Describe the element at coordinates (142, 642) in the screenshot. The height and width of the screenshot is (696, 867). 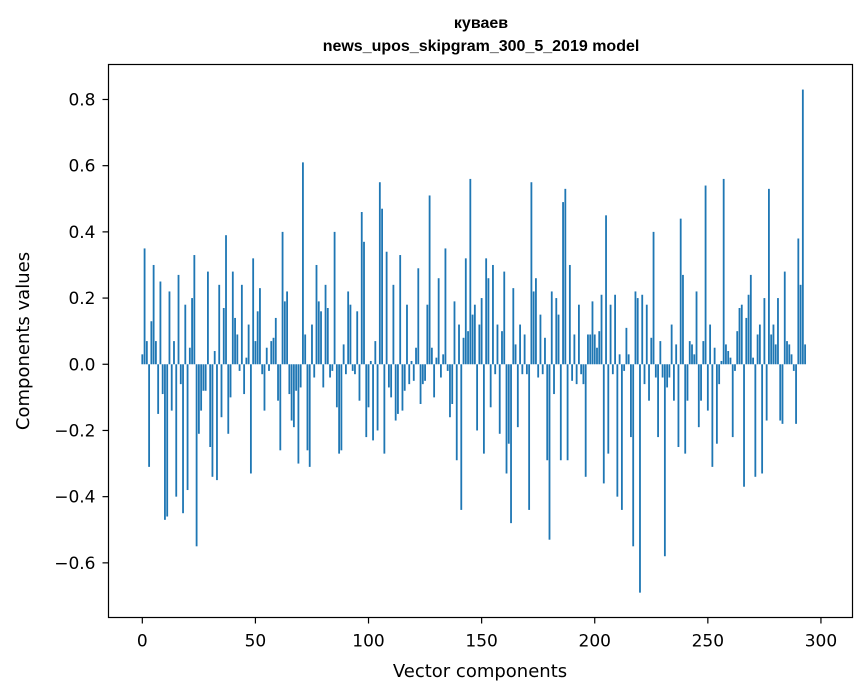
I see `x-tick-label: 0` at that location.